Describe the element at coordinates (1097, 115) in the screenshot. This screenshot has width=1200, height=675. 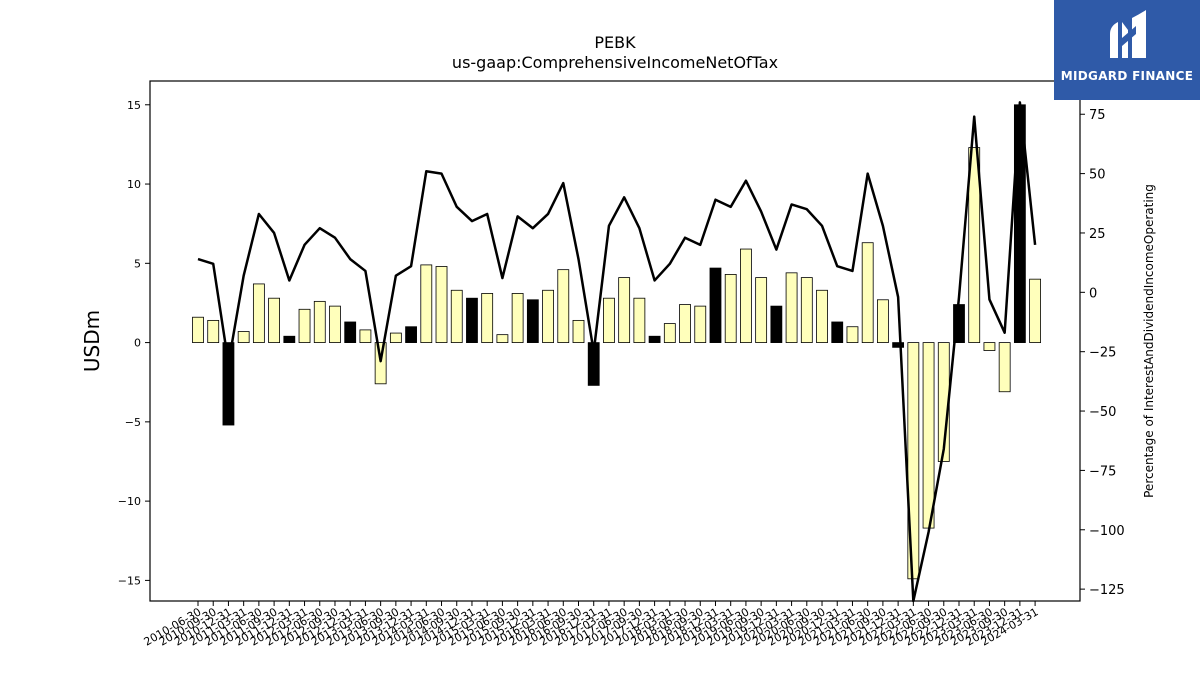
I see `y2-tick-label: 75` at that location.